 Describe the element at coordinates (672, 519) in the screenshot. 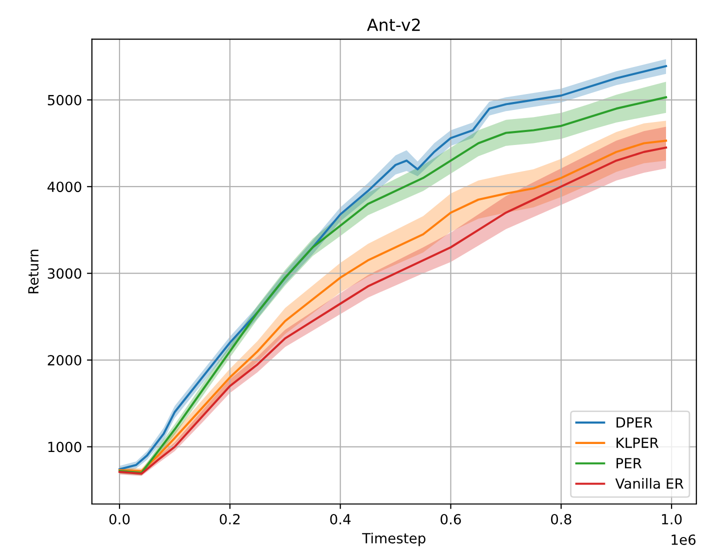

I see `x-tick-label: 1.0` at that location.